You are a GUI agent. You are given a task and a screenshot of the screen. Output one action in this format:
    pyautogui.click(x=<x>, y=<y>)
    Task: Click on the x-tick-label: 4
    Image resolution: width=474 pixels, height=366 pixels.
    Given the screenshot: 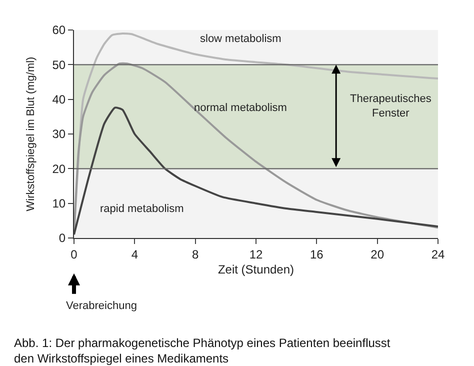 What is the action you would take?
    pyautogui.click(x=134, y=254)
    